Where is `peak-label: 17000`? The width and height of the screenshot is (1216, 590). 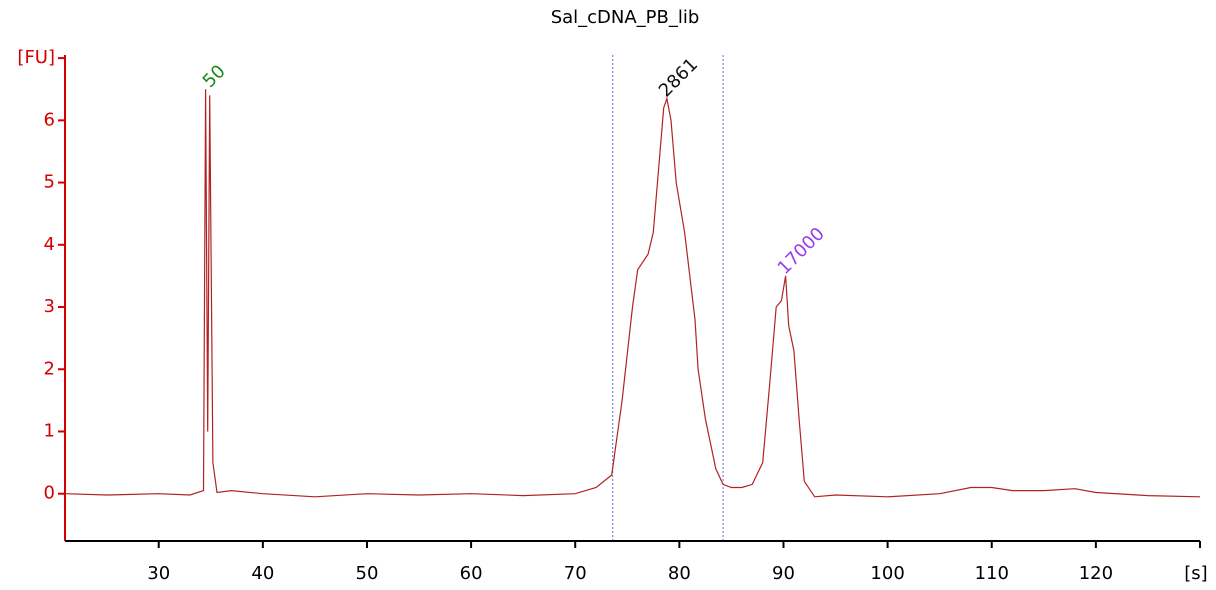
peak-label: 17000 is located at coordinates (801, 250).